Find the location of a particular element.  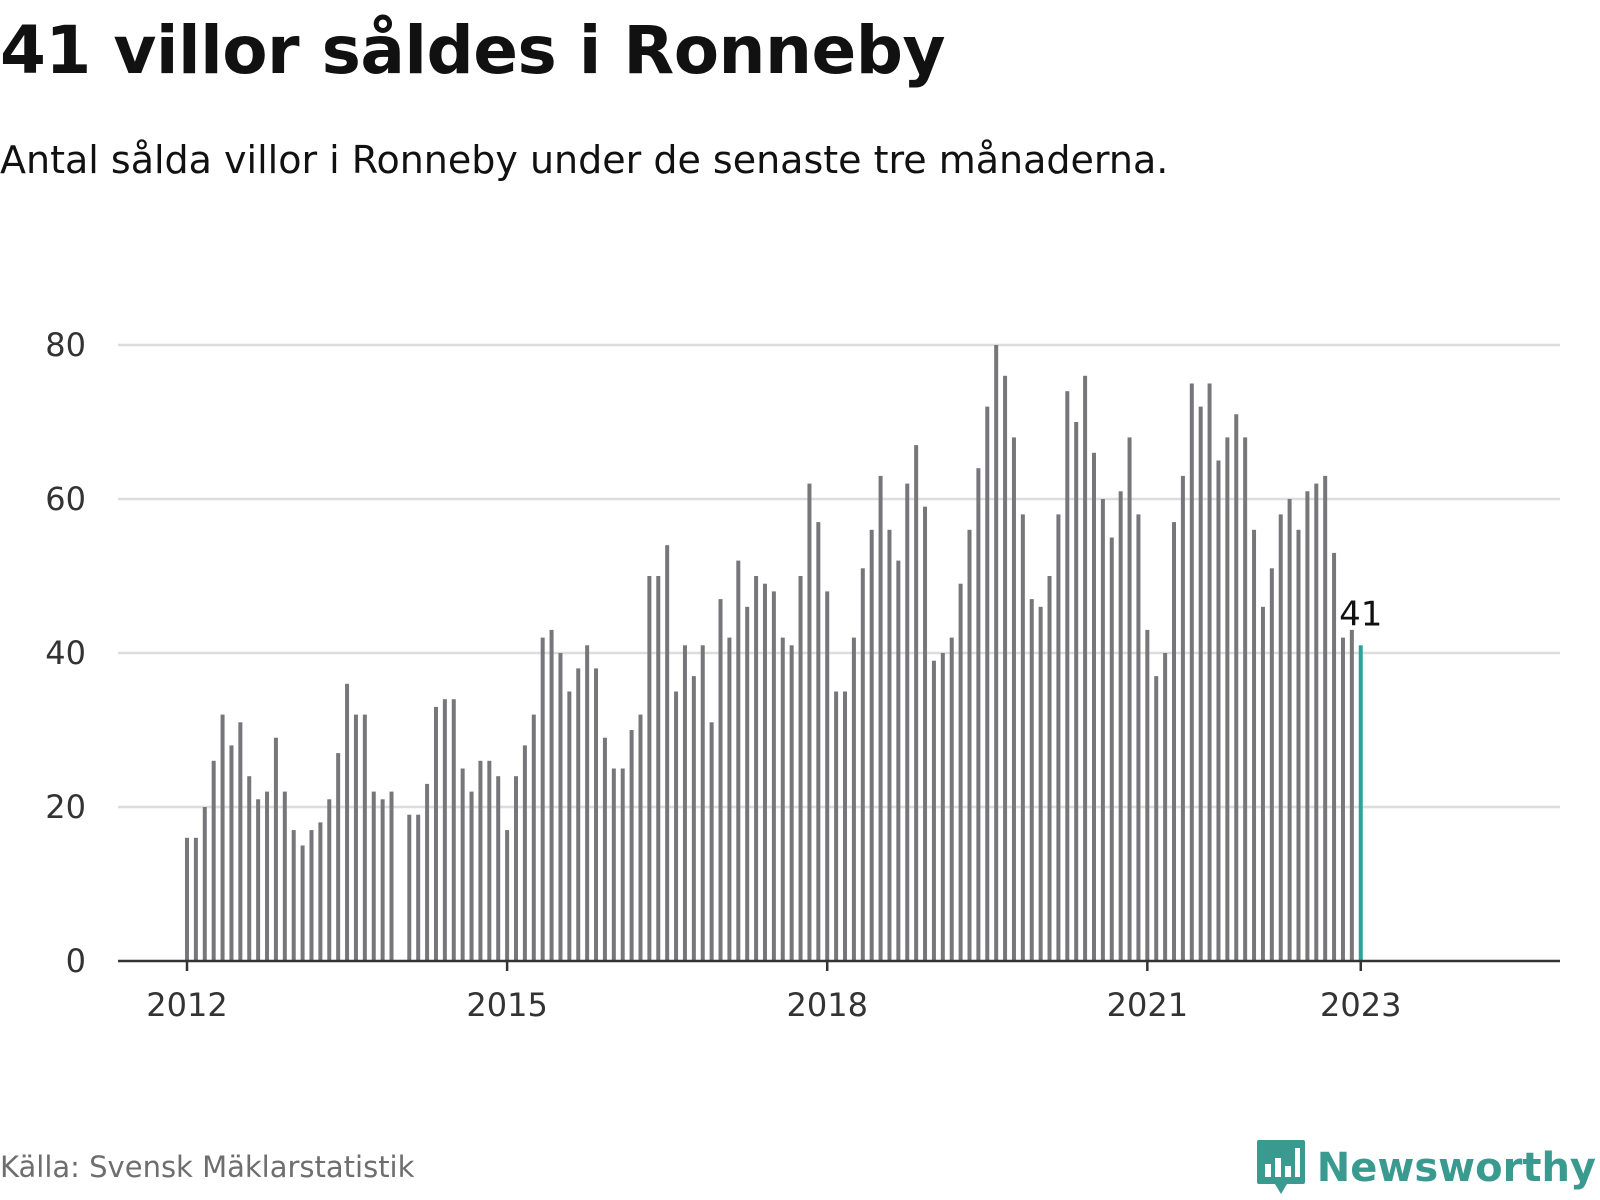

x-axis is located at coordinates (839, 965).